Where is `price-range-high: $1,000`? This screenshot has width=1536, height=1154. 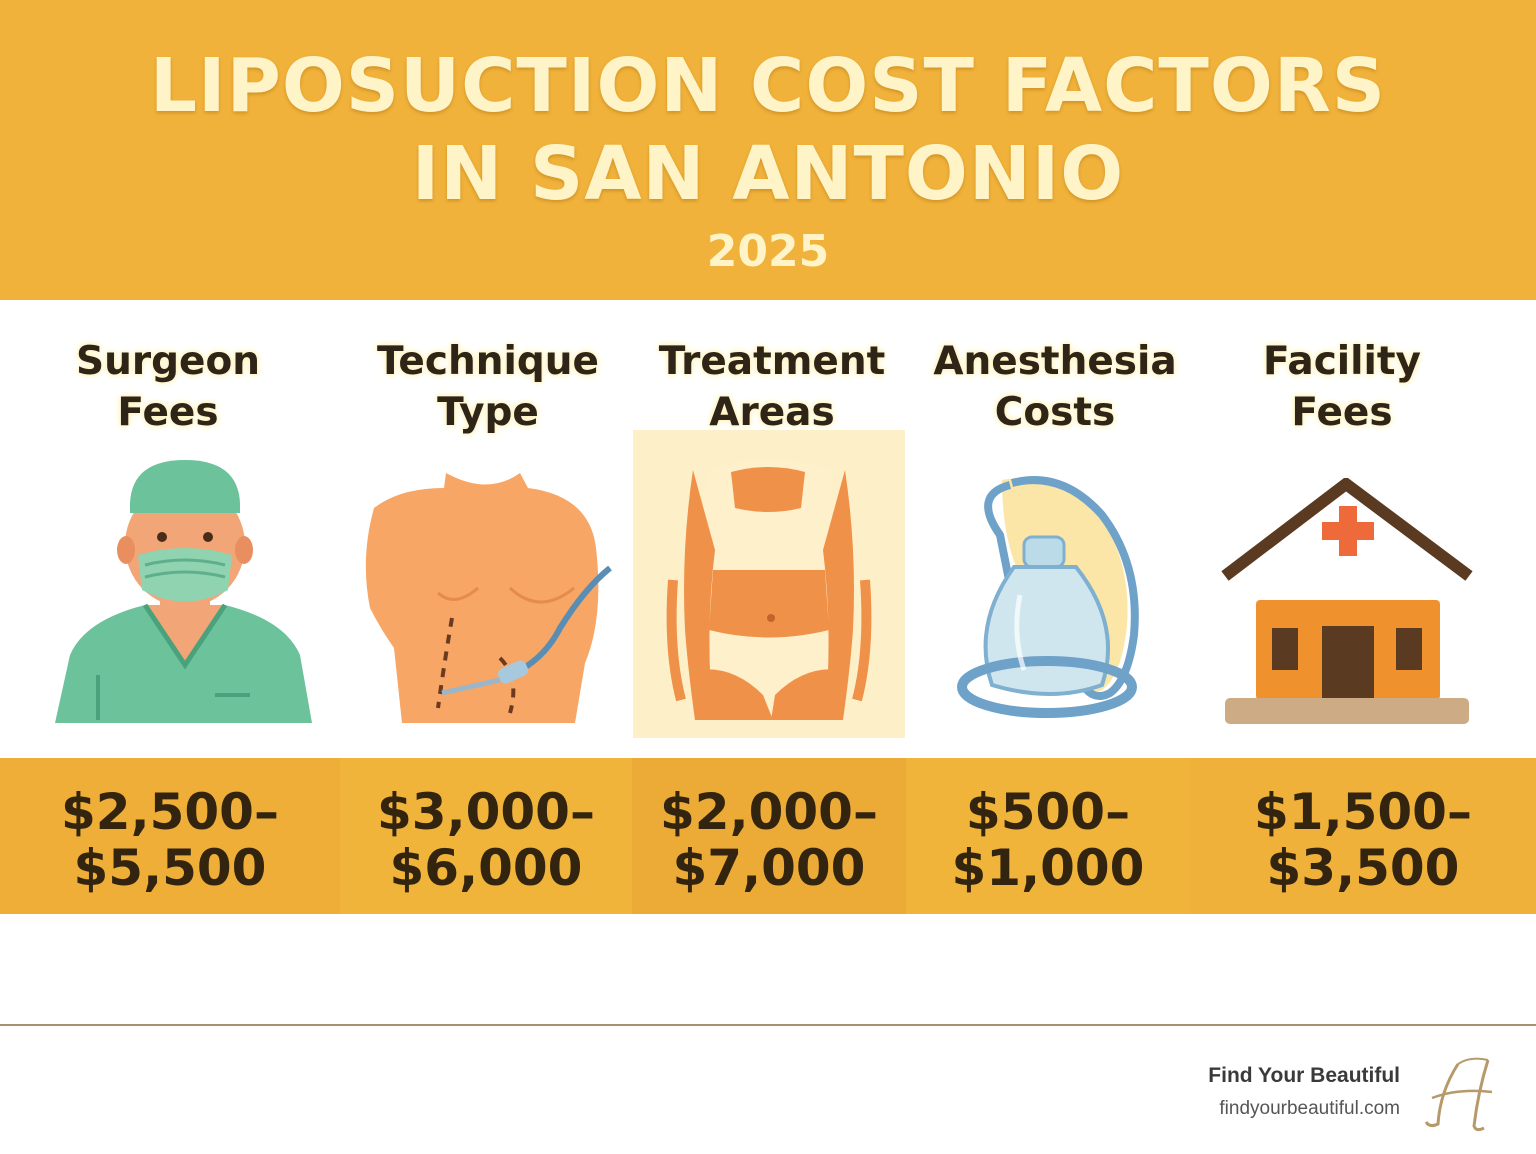
price-range-high: $1,000 is located at coordinates (1048, 868).